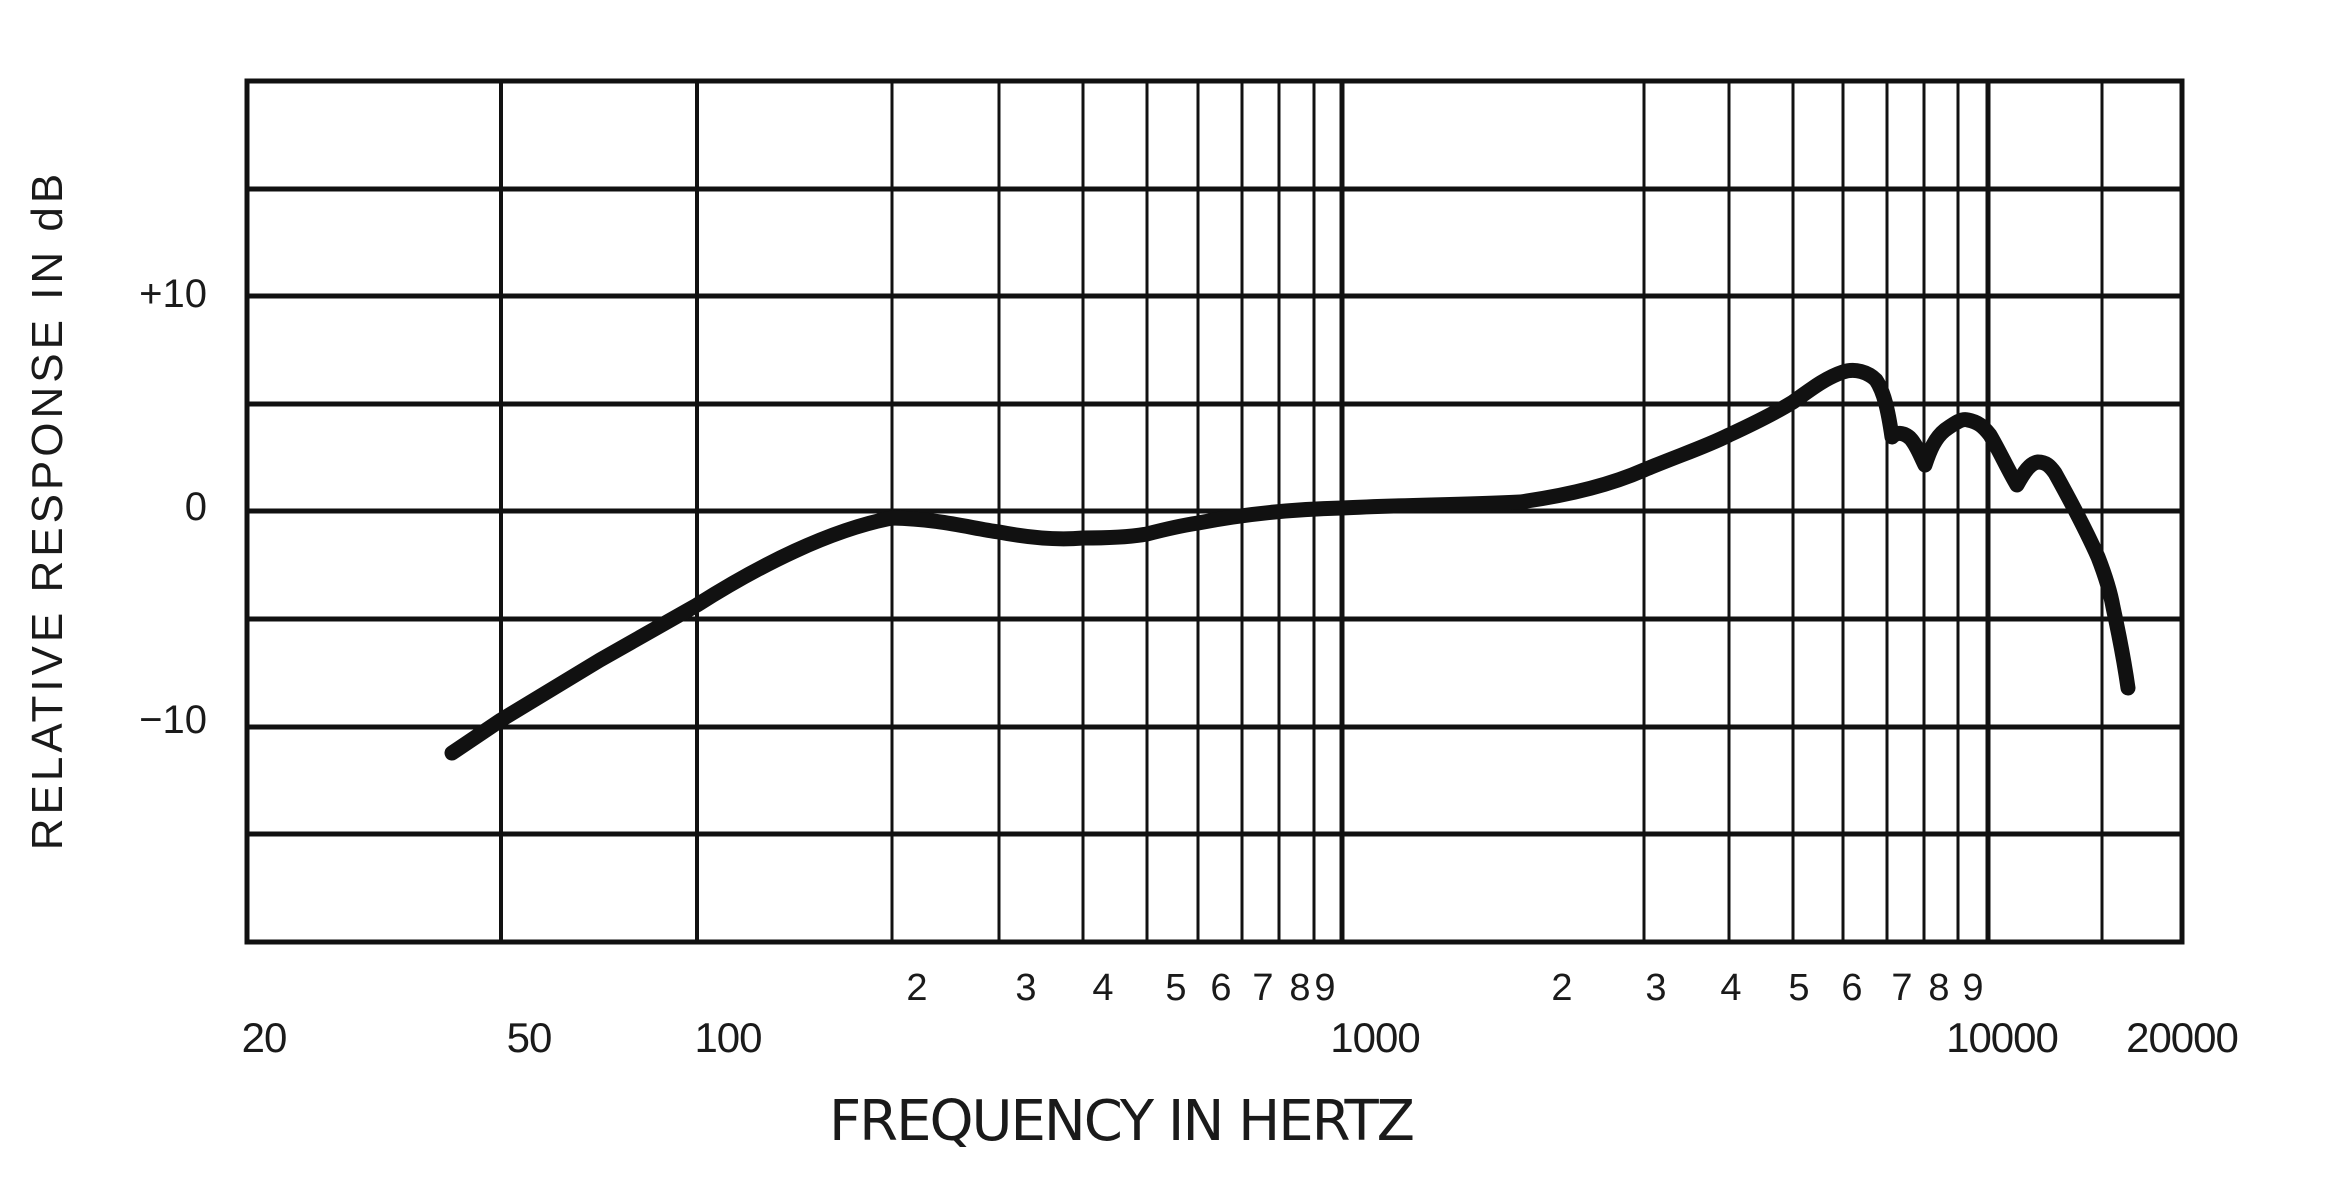 The image size is (2338, 1180). What do you see at coordinates (2182, 1037) in the screenshot?
I see `x-label-20000: 20000` at bounding box center [2182, 1037].